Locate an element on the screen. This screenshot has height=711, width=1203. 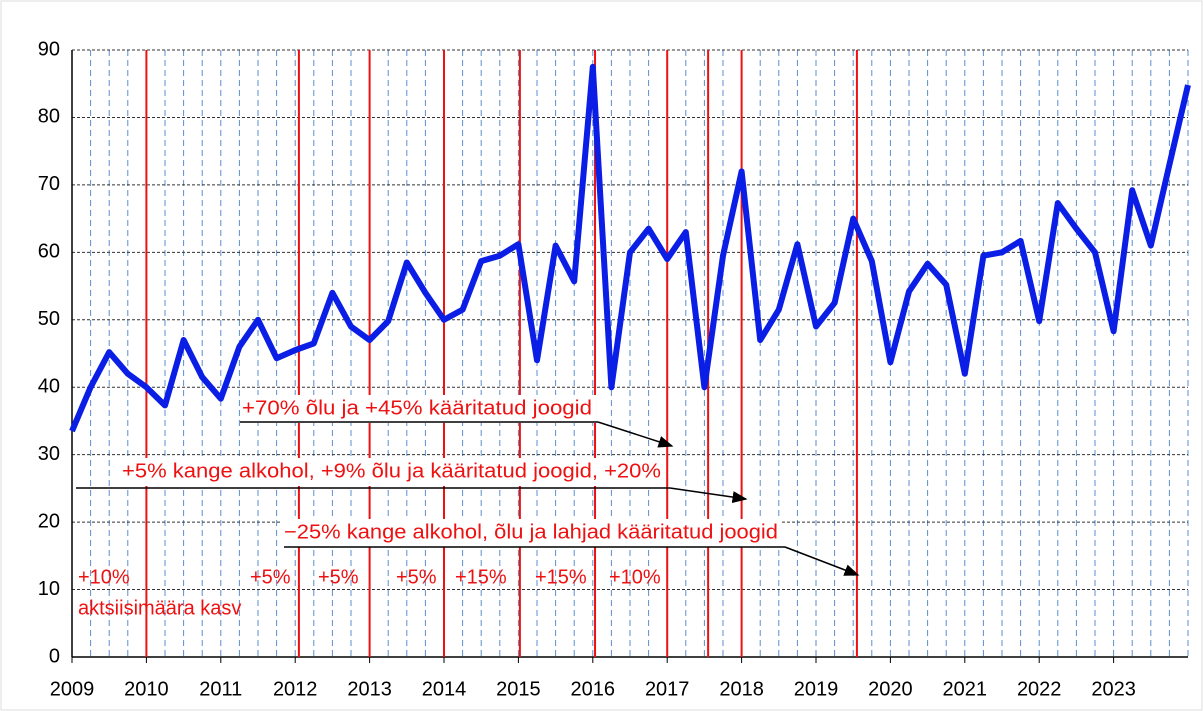
x-tick-label: 2022 is located at coordinates (1039, 689).